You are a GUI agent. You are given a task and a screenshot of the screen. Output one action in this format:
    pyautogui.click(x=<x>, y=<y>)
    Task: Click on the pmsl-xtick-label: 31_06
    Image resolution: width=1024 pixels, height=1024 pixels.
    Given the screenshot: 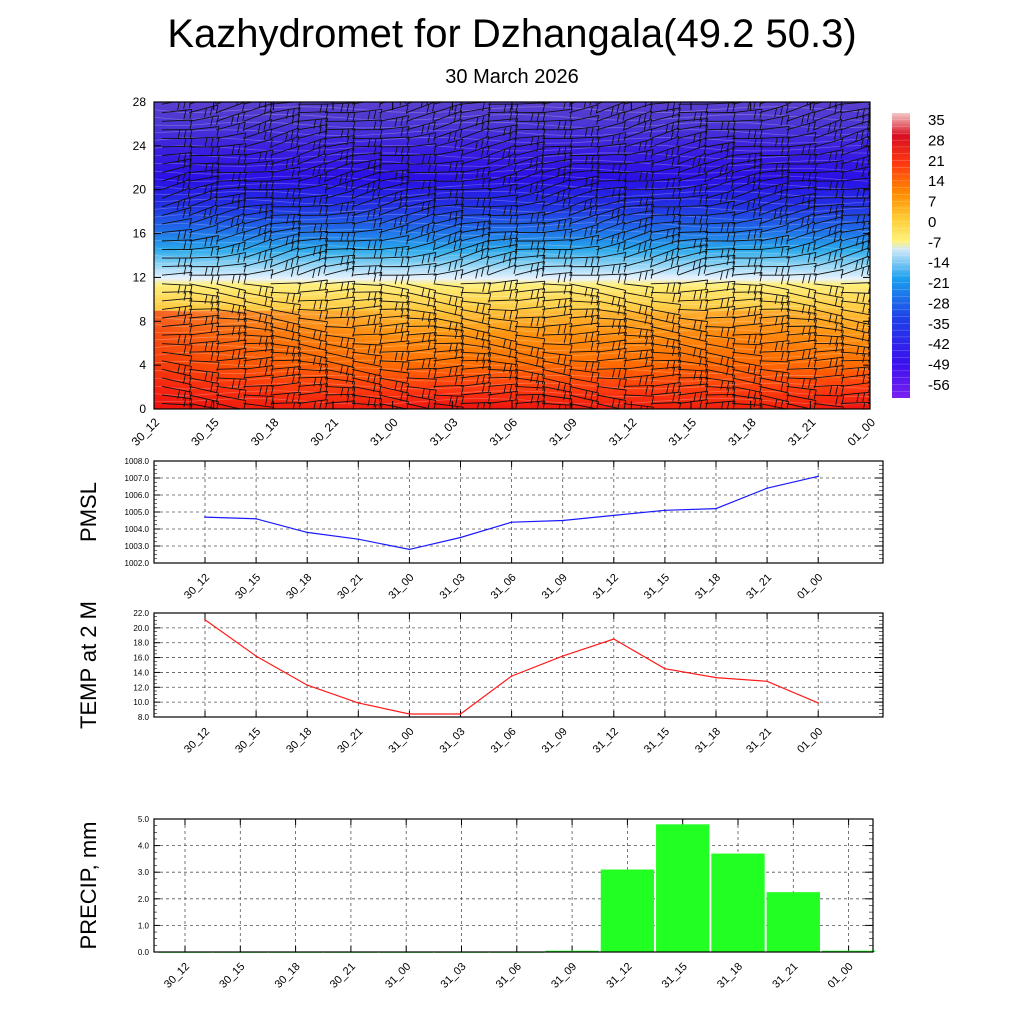 What is the action you would take?
    pyautogui.click(x=504, y=587)
    